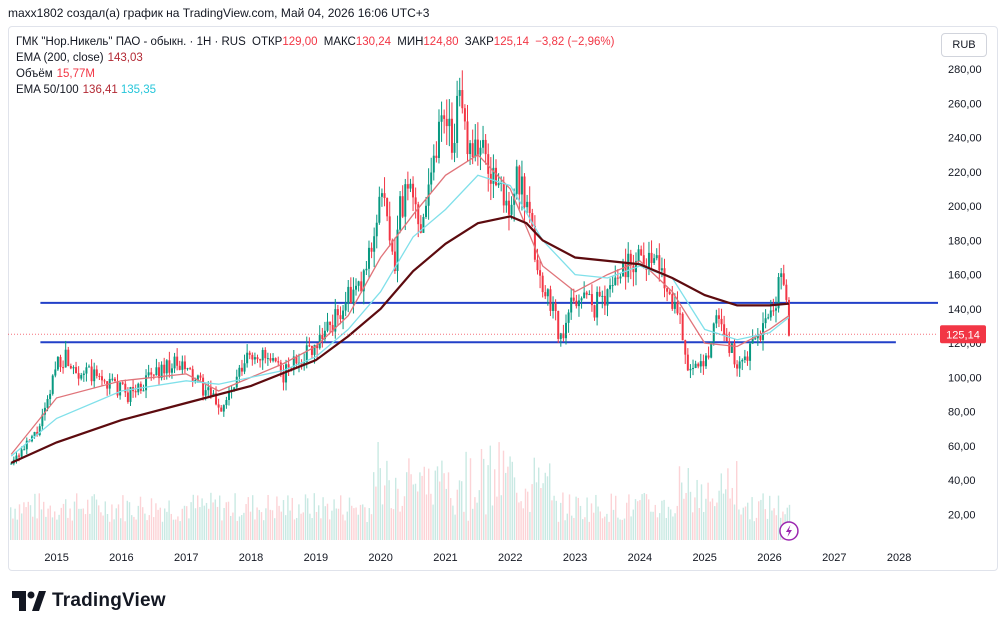  What do you see at coordinates (315, 74) in the screenshot?
I see `legend-volume-row: Объём 15,77M` at bounding box center [315, 74].